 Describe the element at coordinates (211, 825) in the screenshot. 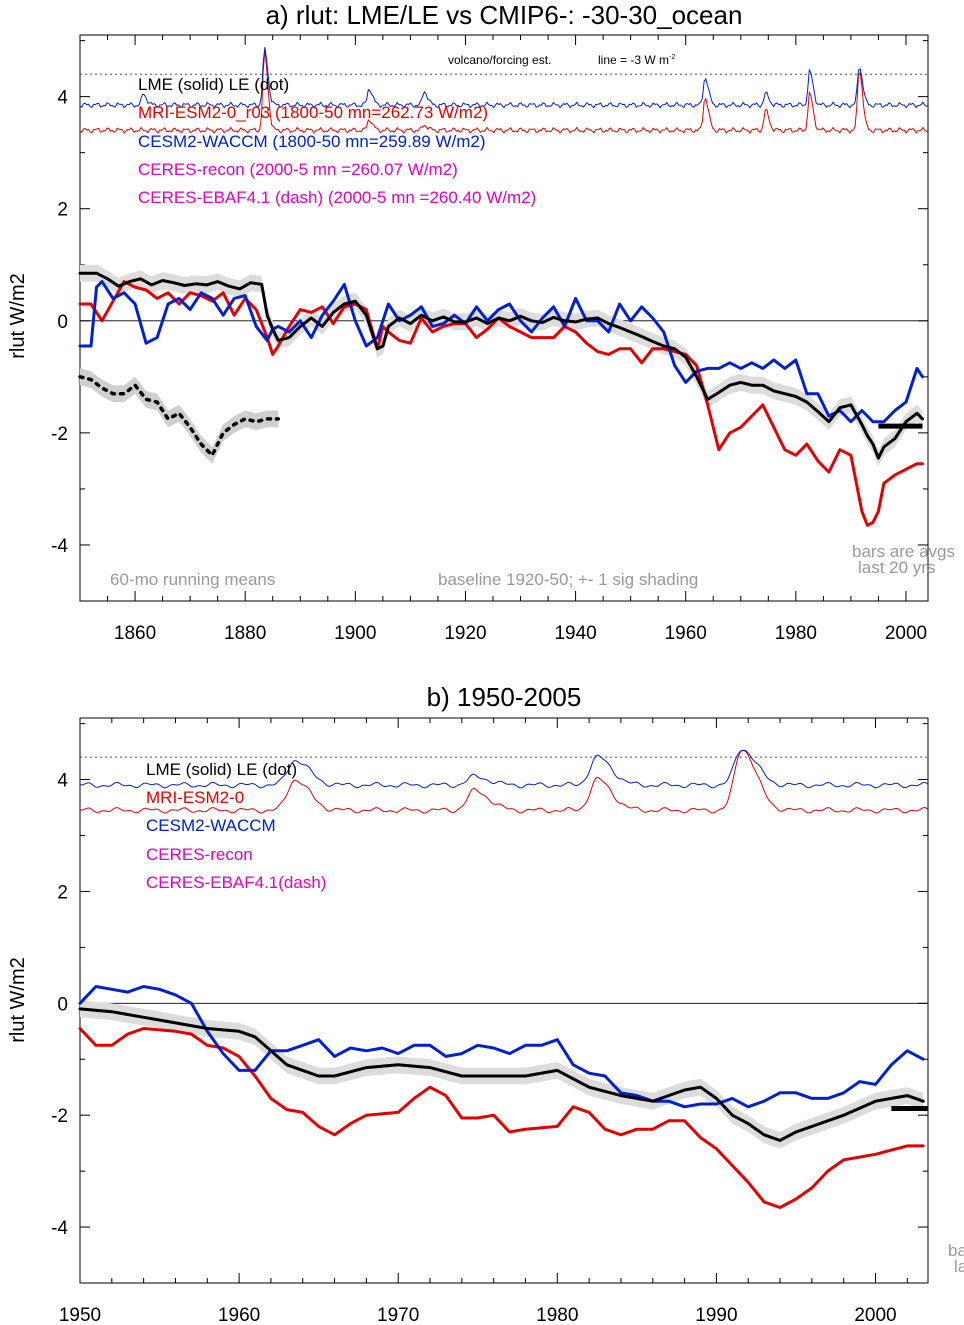

I see `panel-b-legend-cesm: CESM2-WACCM` at that location.